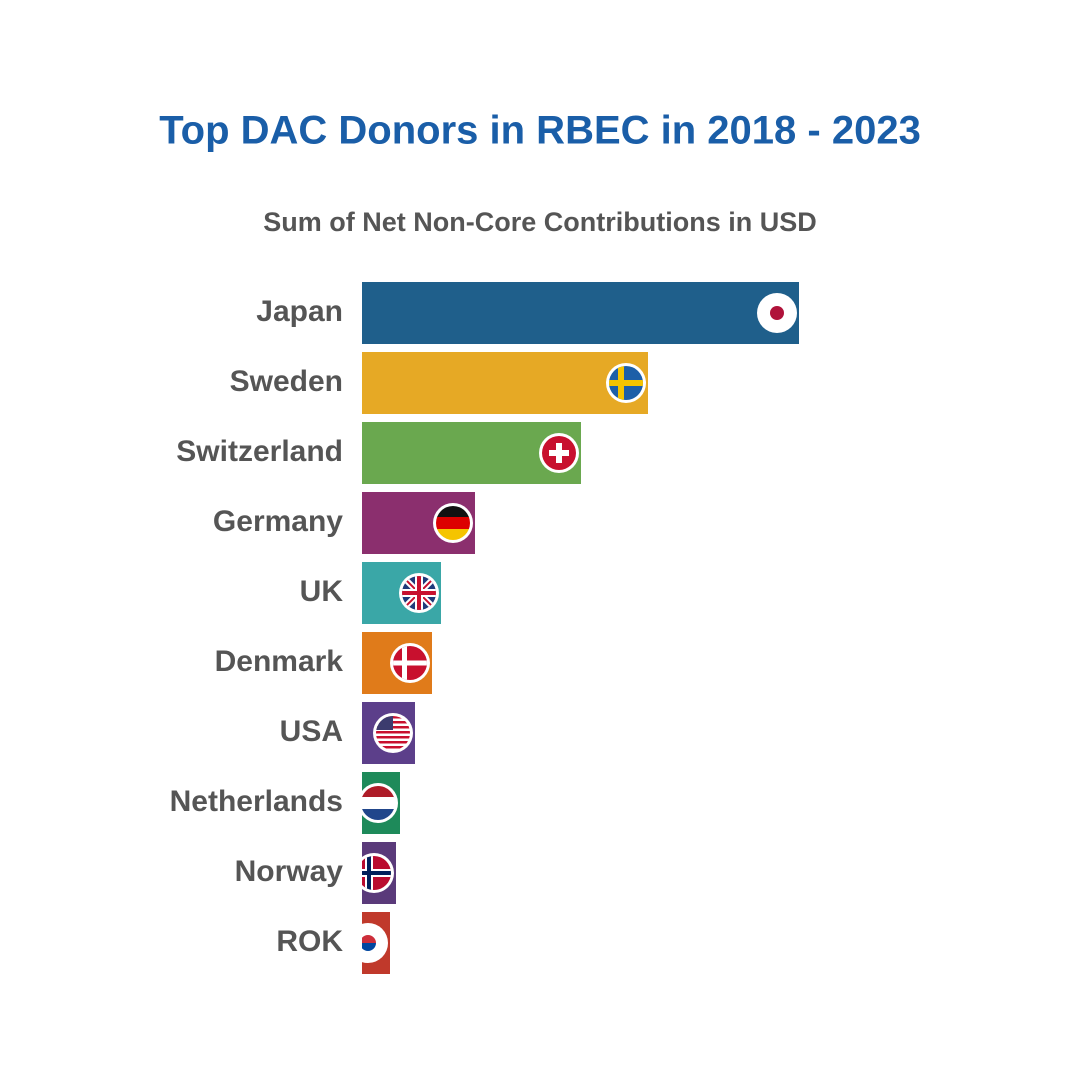 The height and width of the screenshot is (1080, 1080). Describe the element at coordinates (322, 591) in the screenshot. I see `y-tick-label: UK` at that location.